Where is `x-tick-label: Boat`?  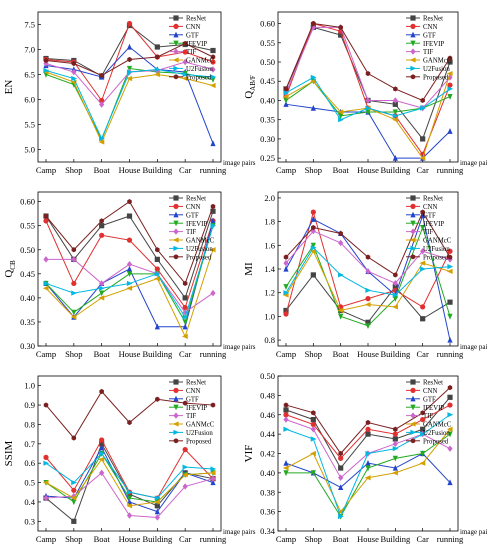
x-tick-label: Boat is located at coordinates (102, 170).